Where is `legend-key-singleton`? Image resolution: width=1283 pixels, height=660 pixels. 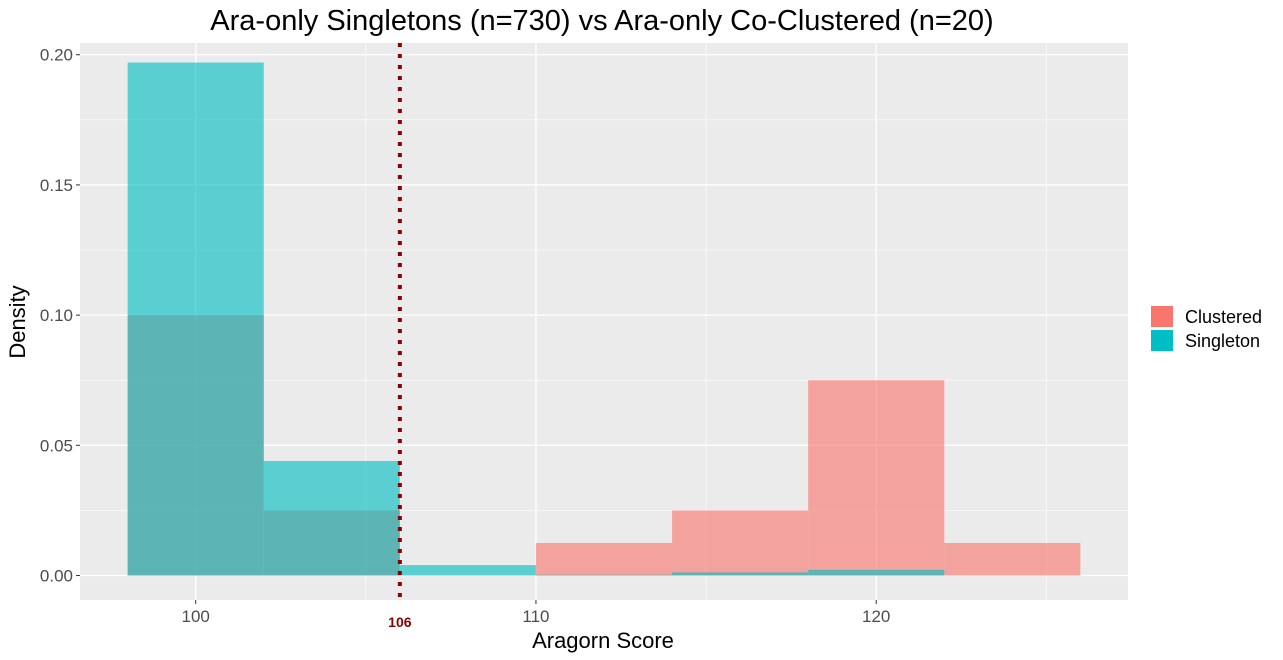
legend-key-singleton is located at coordinates (1162, 340).